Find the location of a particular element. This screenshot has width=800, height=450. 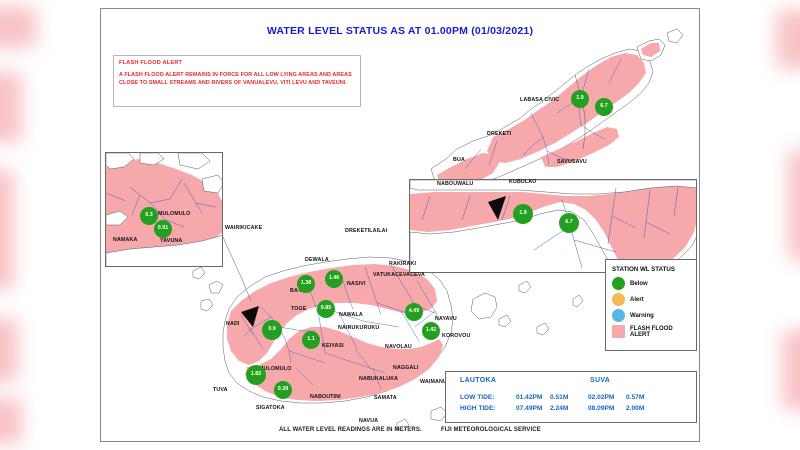

legend-swatch-alert-icon is located at coordinates (618, 299).